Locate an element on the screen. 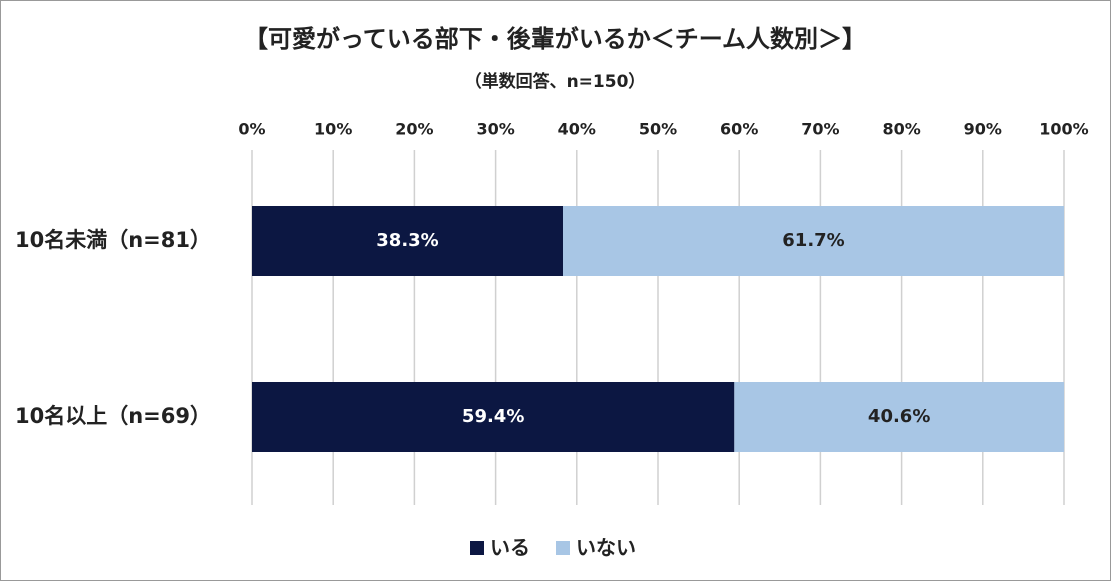  x-tick-label: 60% is located at coordinates (739, 129).